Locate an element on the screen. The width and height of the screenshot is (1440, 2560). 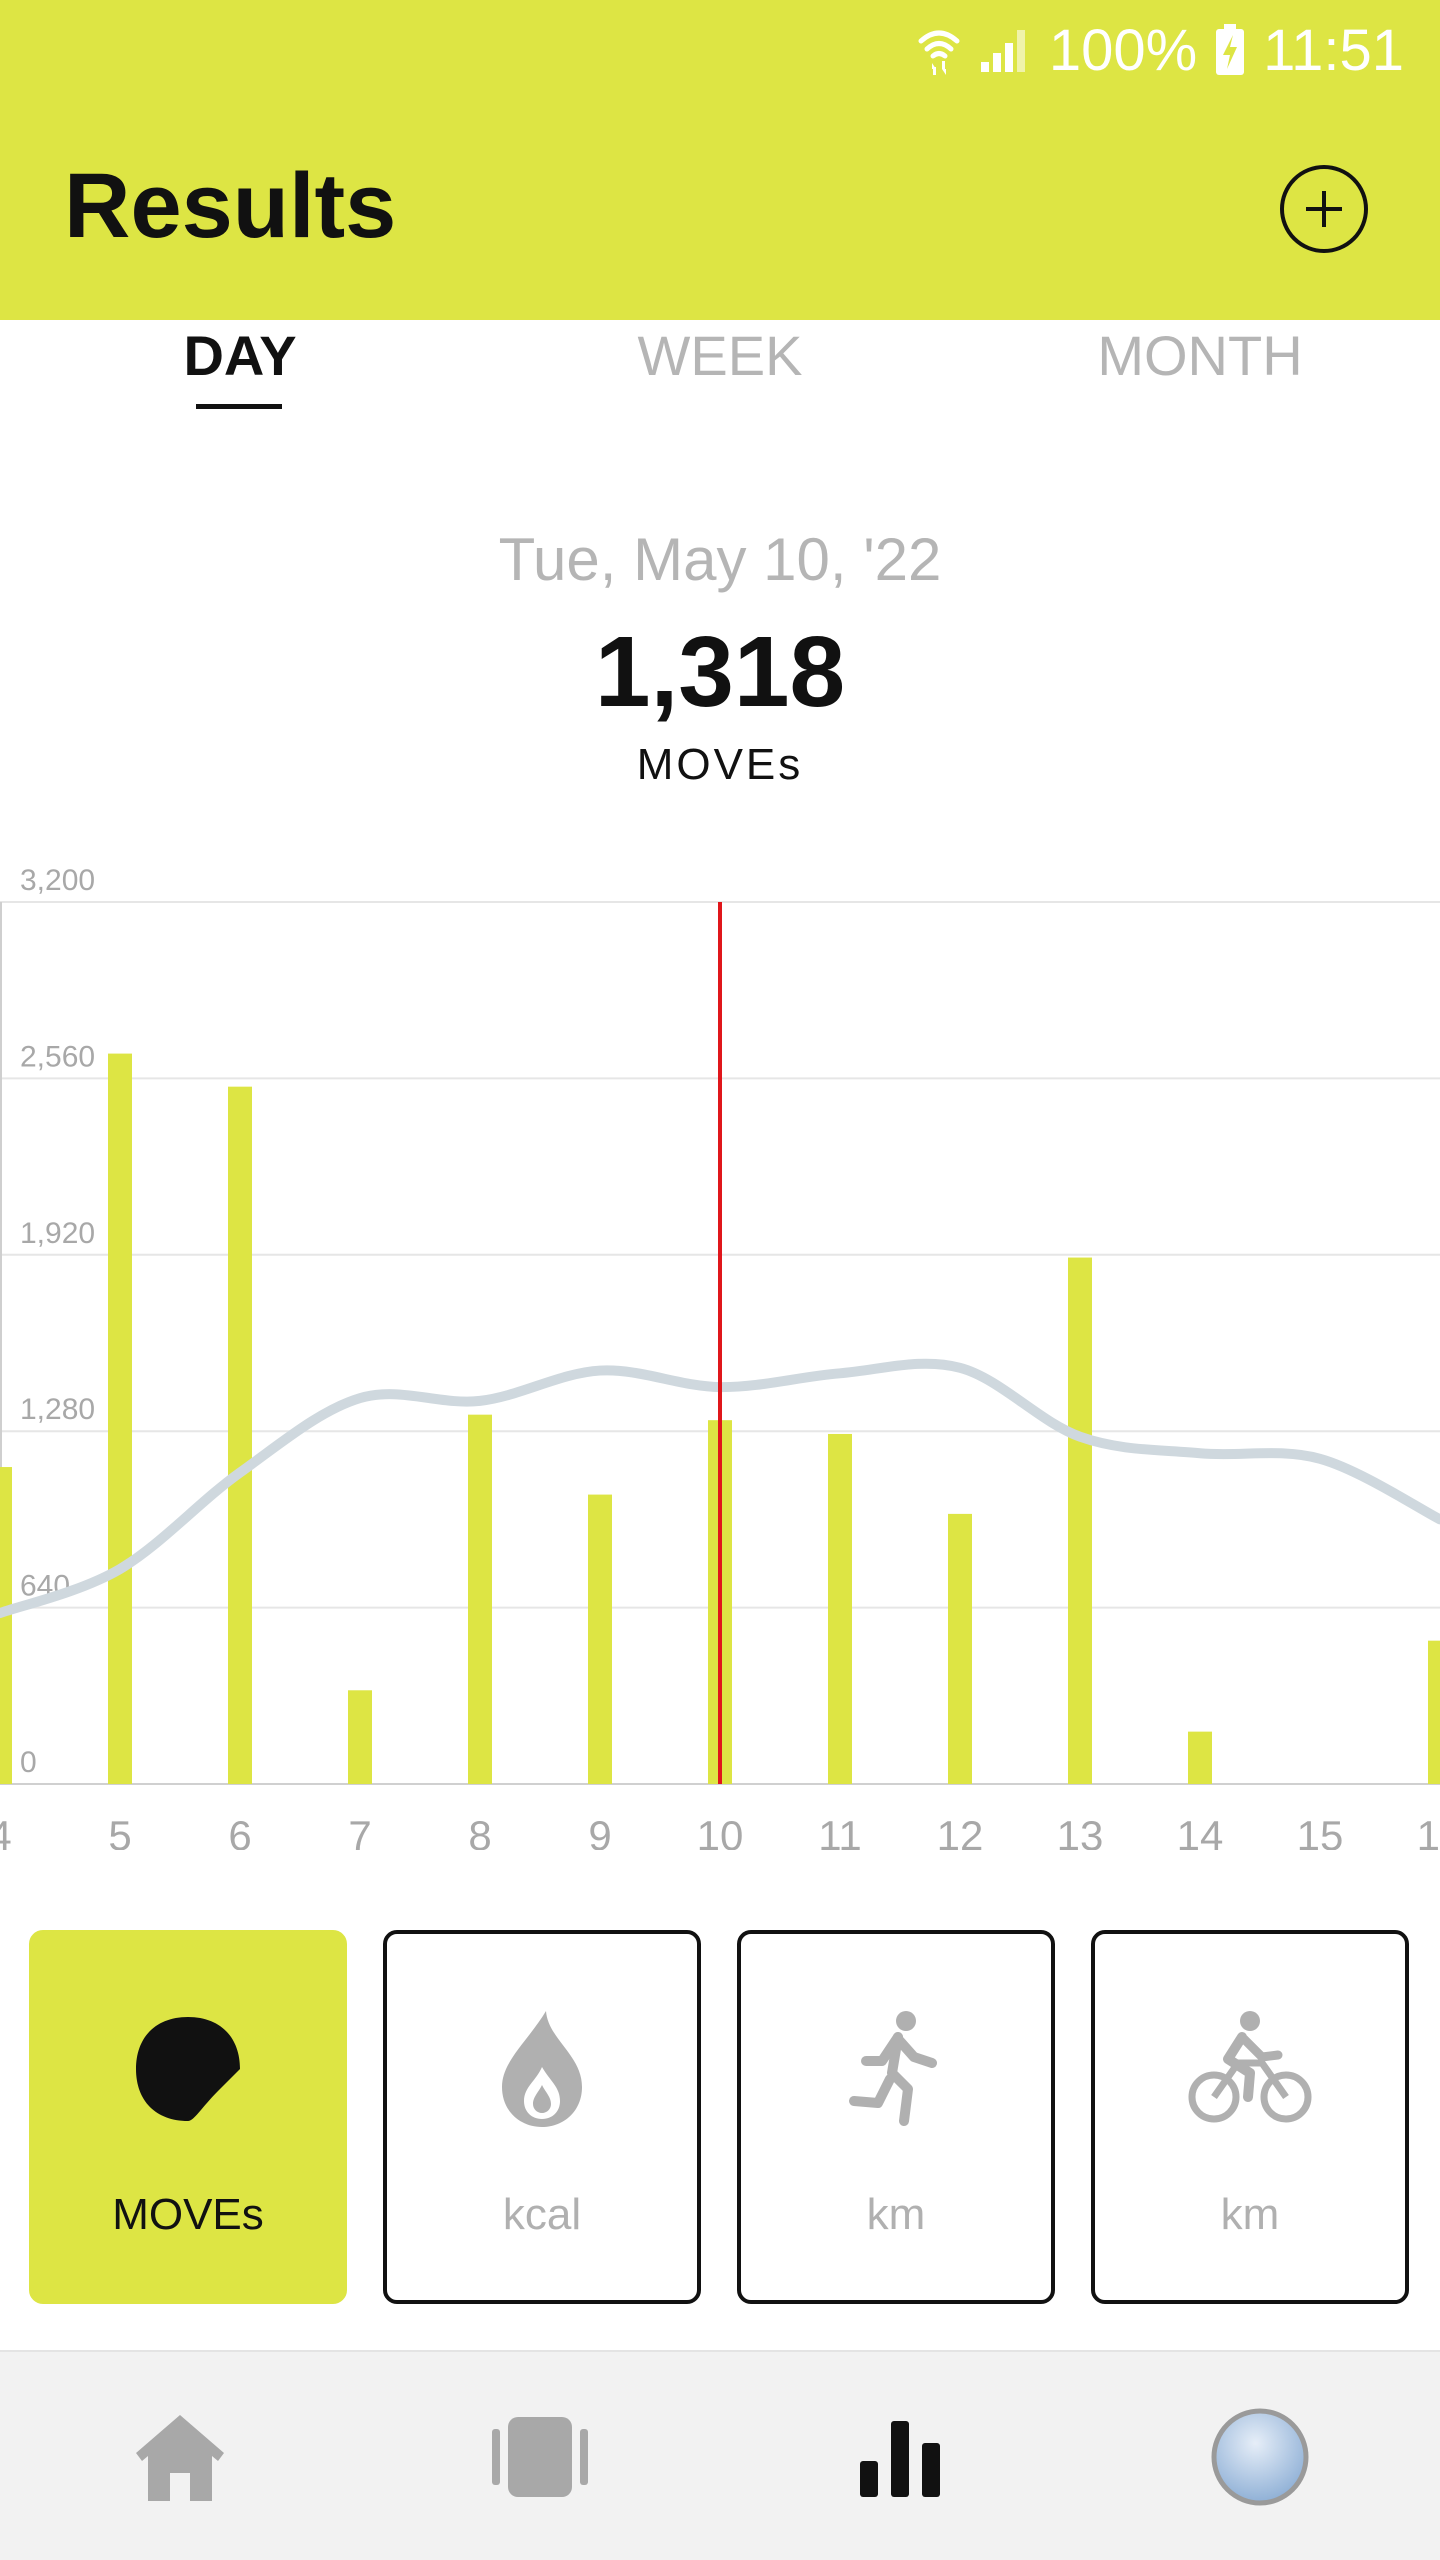
nav-results is located at coordinates (900, 2456).